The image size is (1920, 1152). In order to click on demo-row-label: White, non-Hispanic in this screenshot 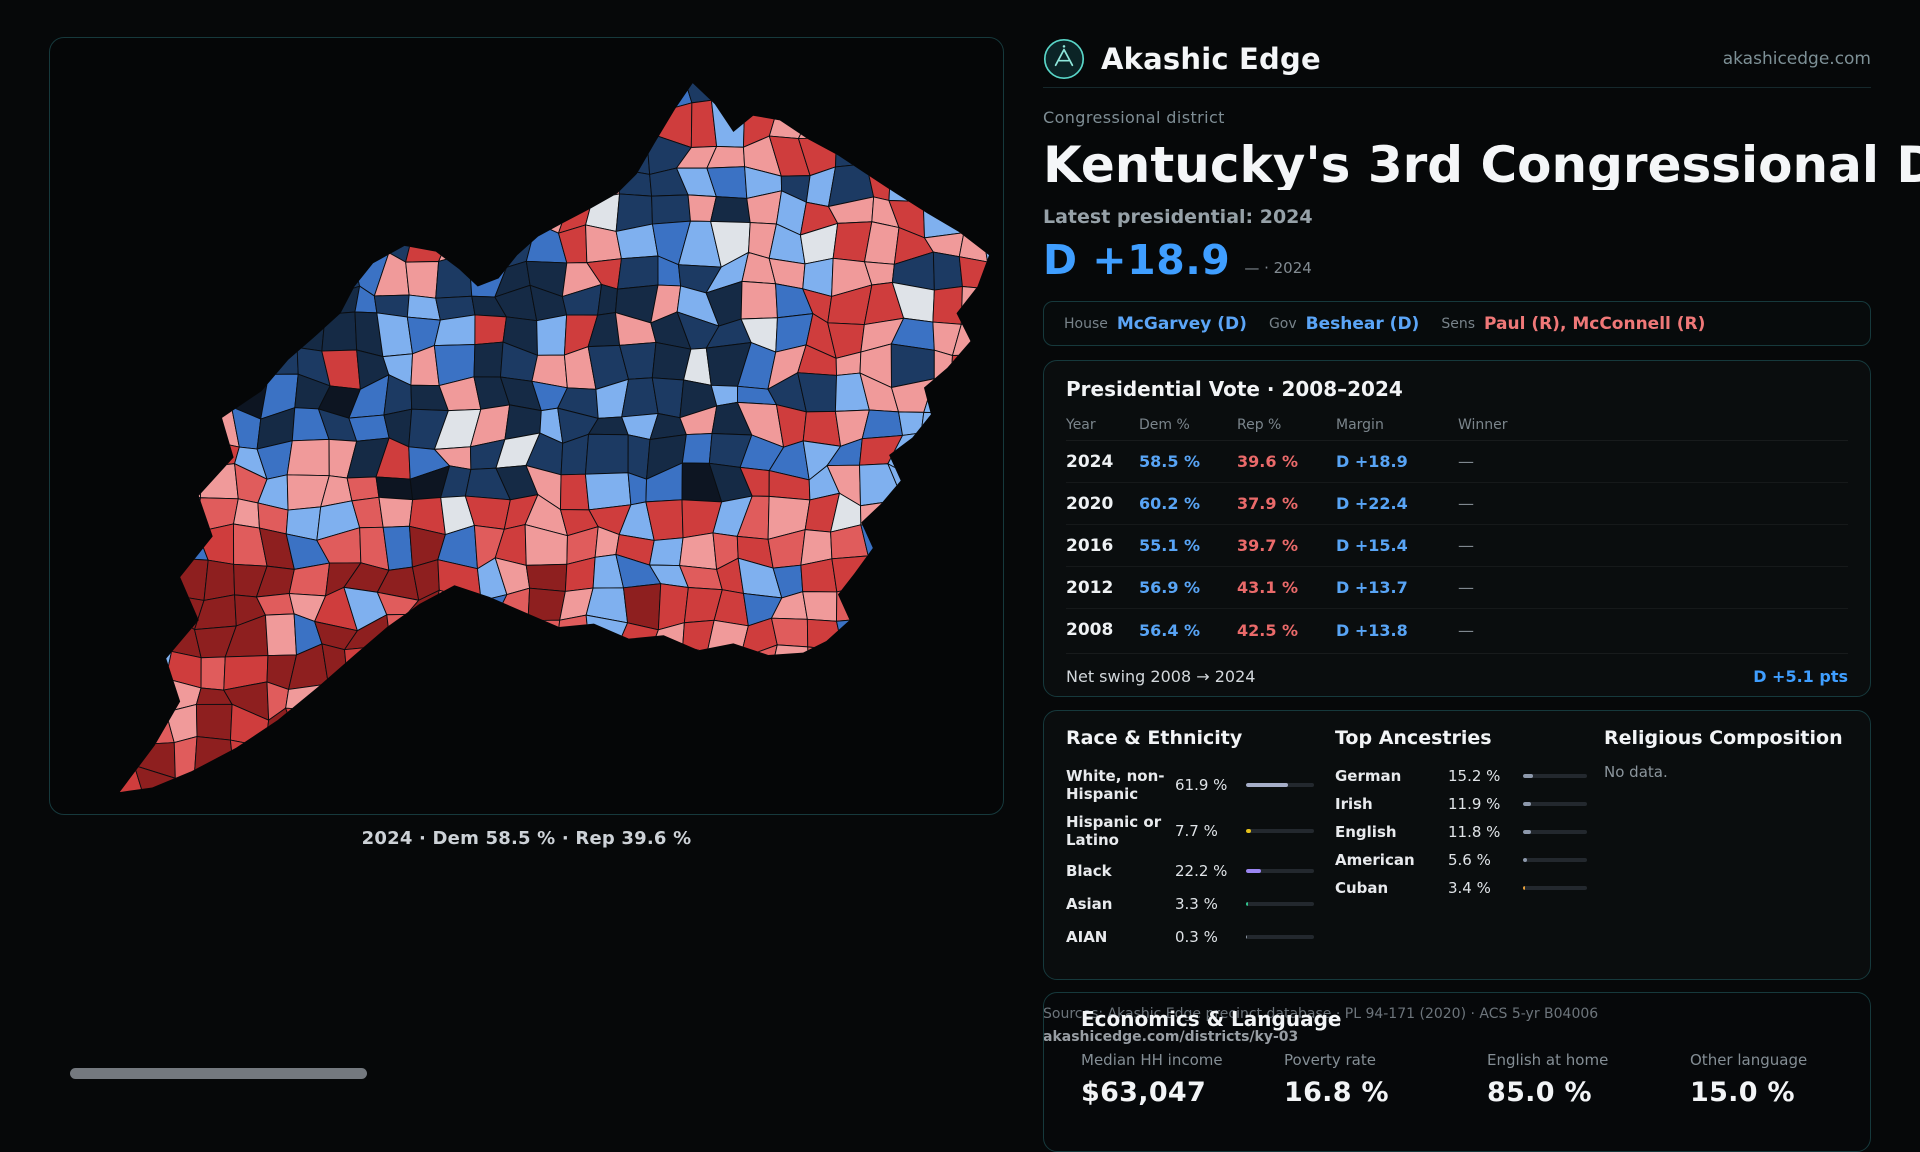, I will do `click(1115, 785)`.